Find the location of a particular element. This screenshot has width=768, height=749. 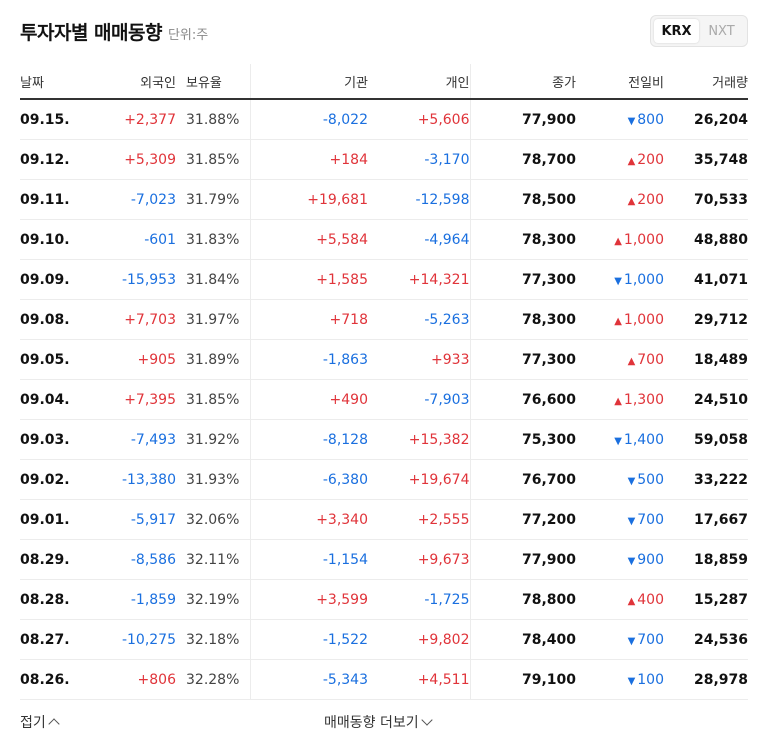

row-foreign: +7,703 is located at coordinates (129, 319).